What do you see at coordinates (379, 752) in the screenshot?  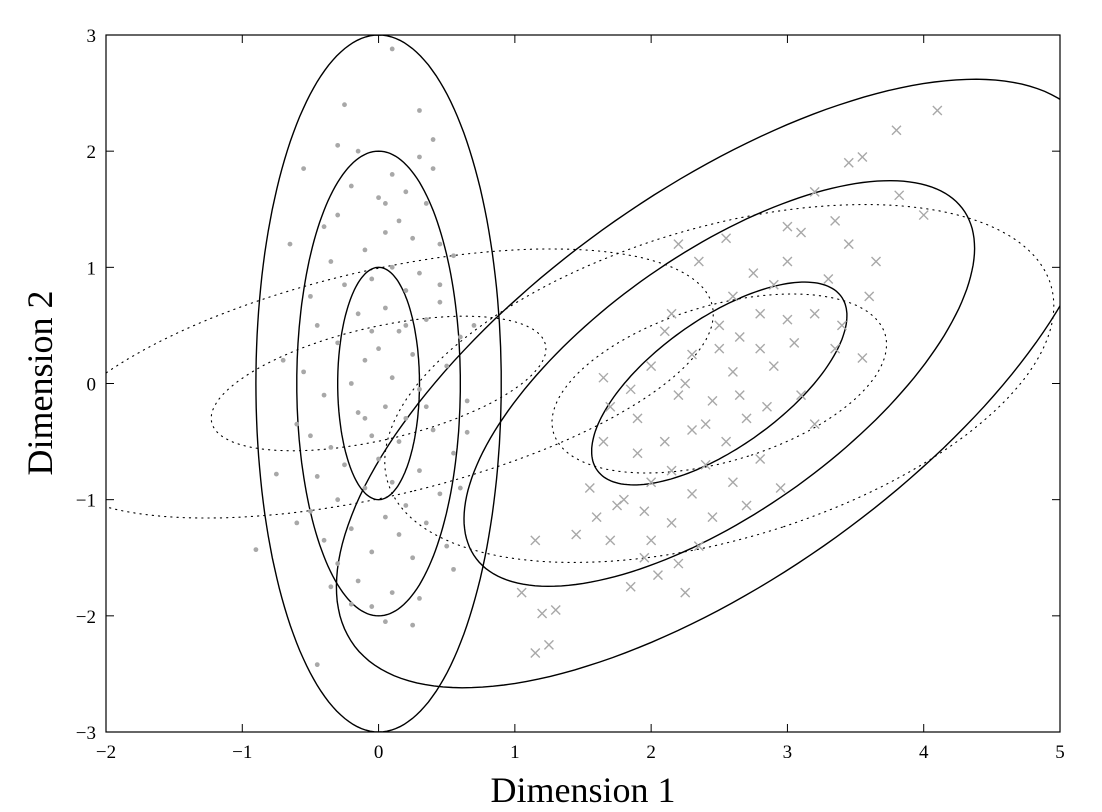 I see `x-tick-label: 0` at bounding box center [379, 752].